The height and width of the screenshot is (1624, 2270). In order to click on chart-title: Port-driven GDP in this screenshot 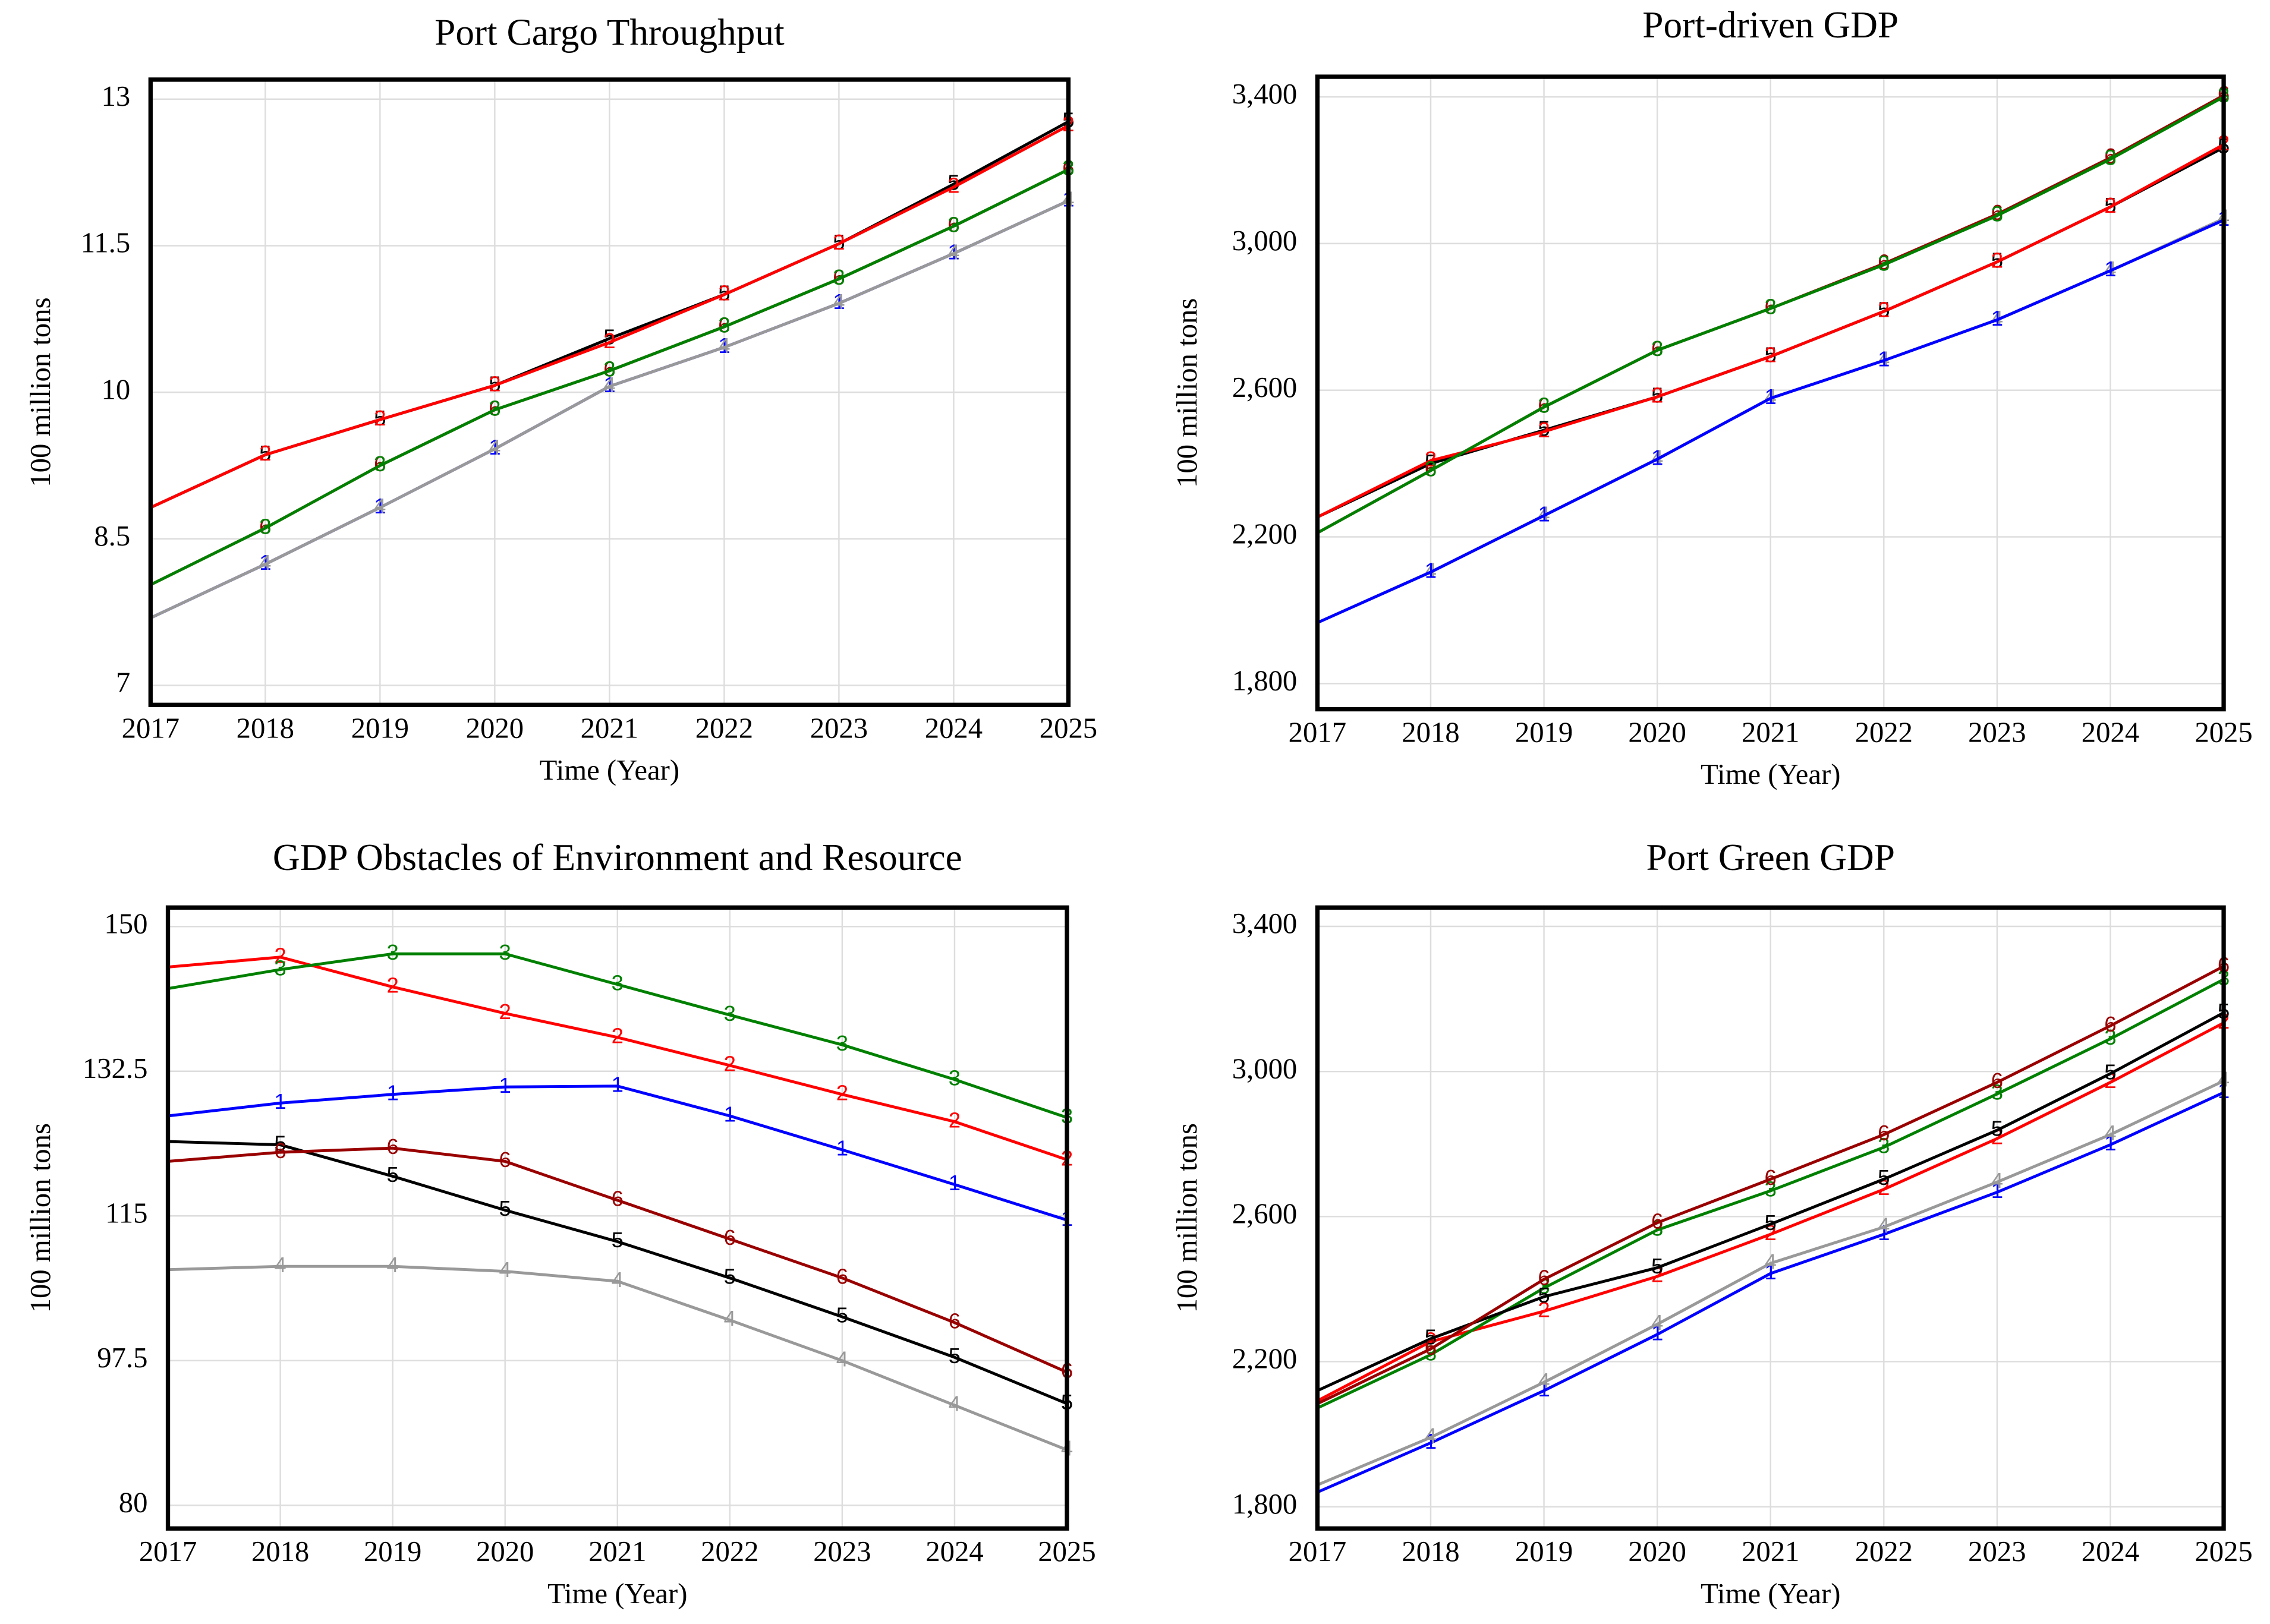, I will do `click(1771, 25)`.